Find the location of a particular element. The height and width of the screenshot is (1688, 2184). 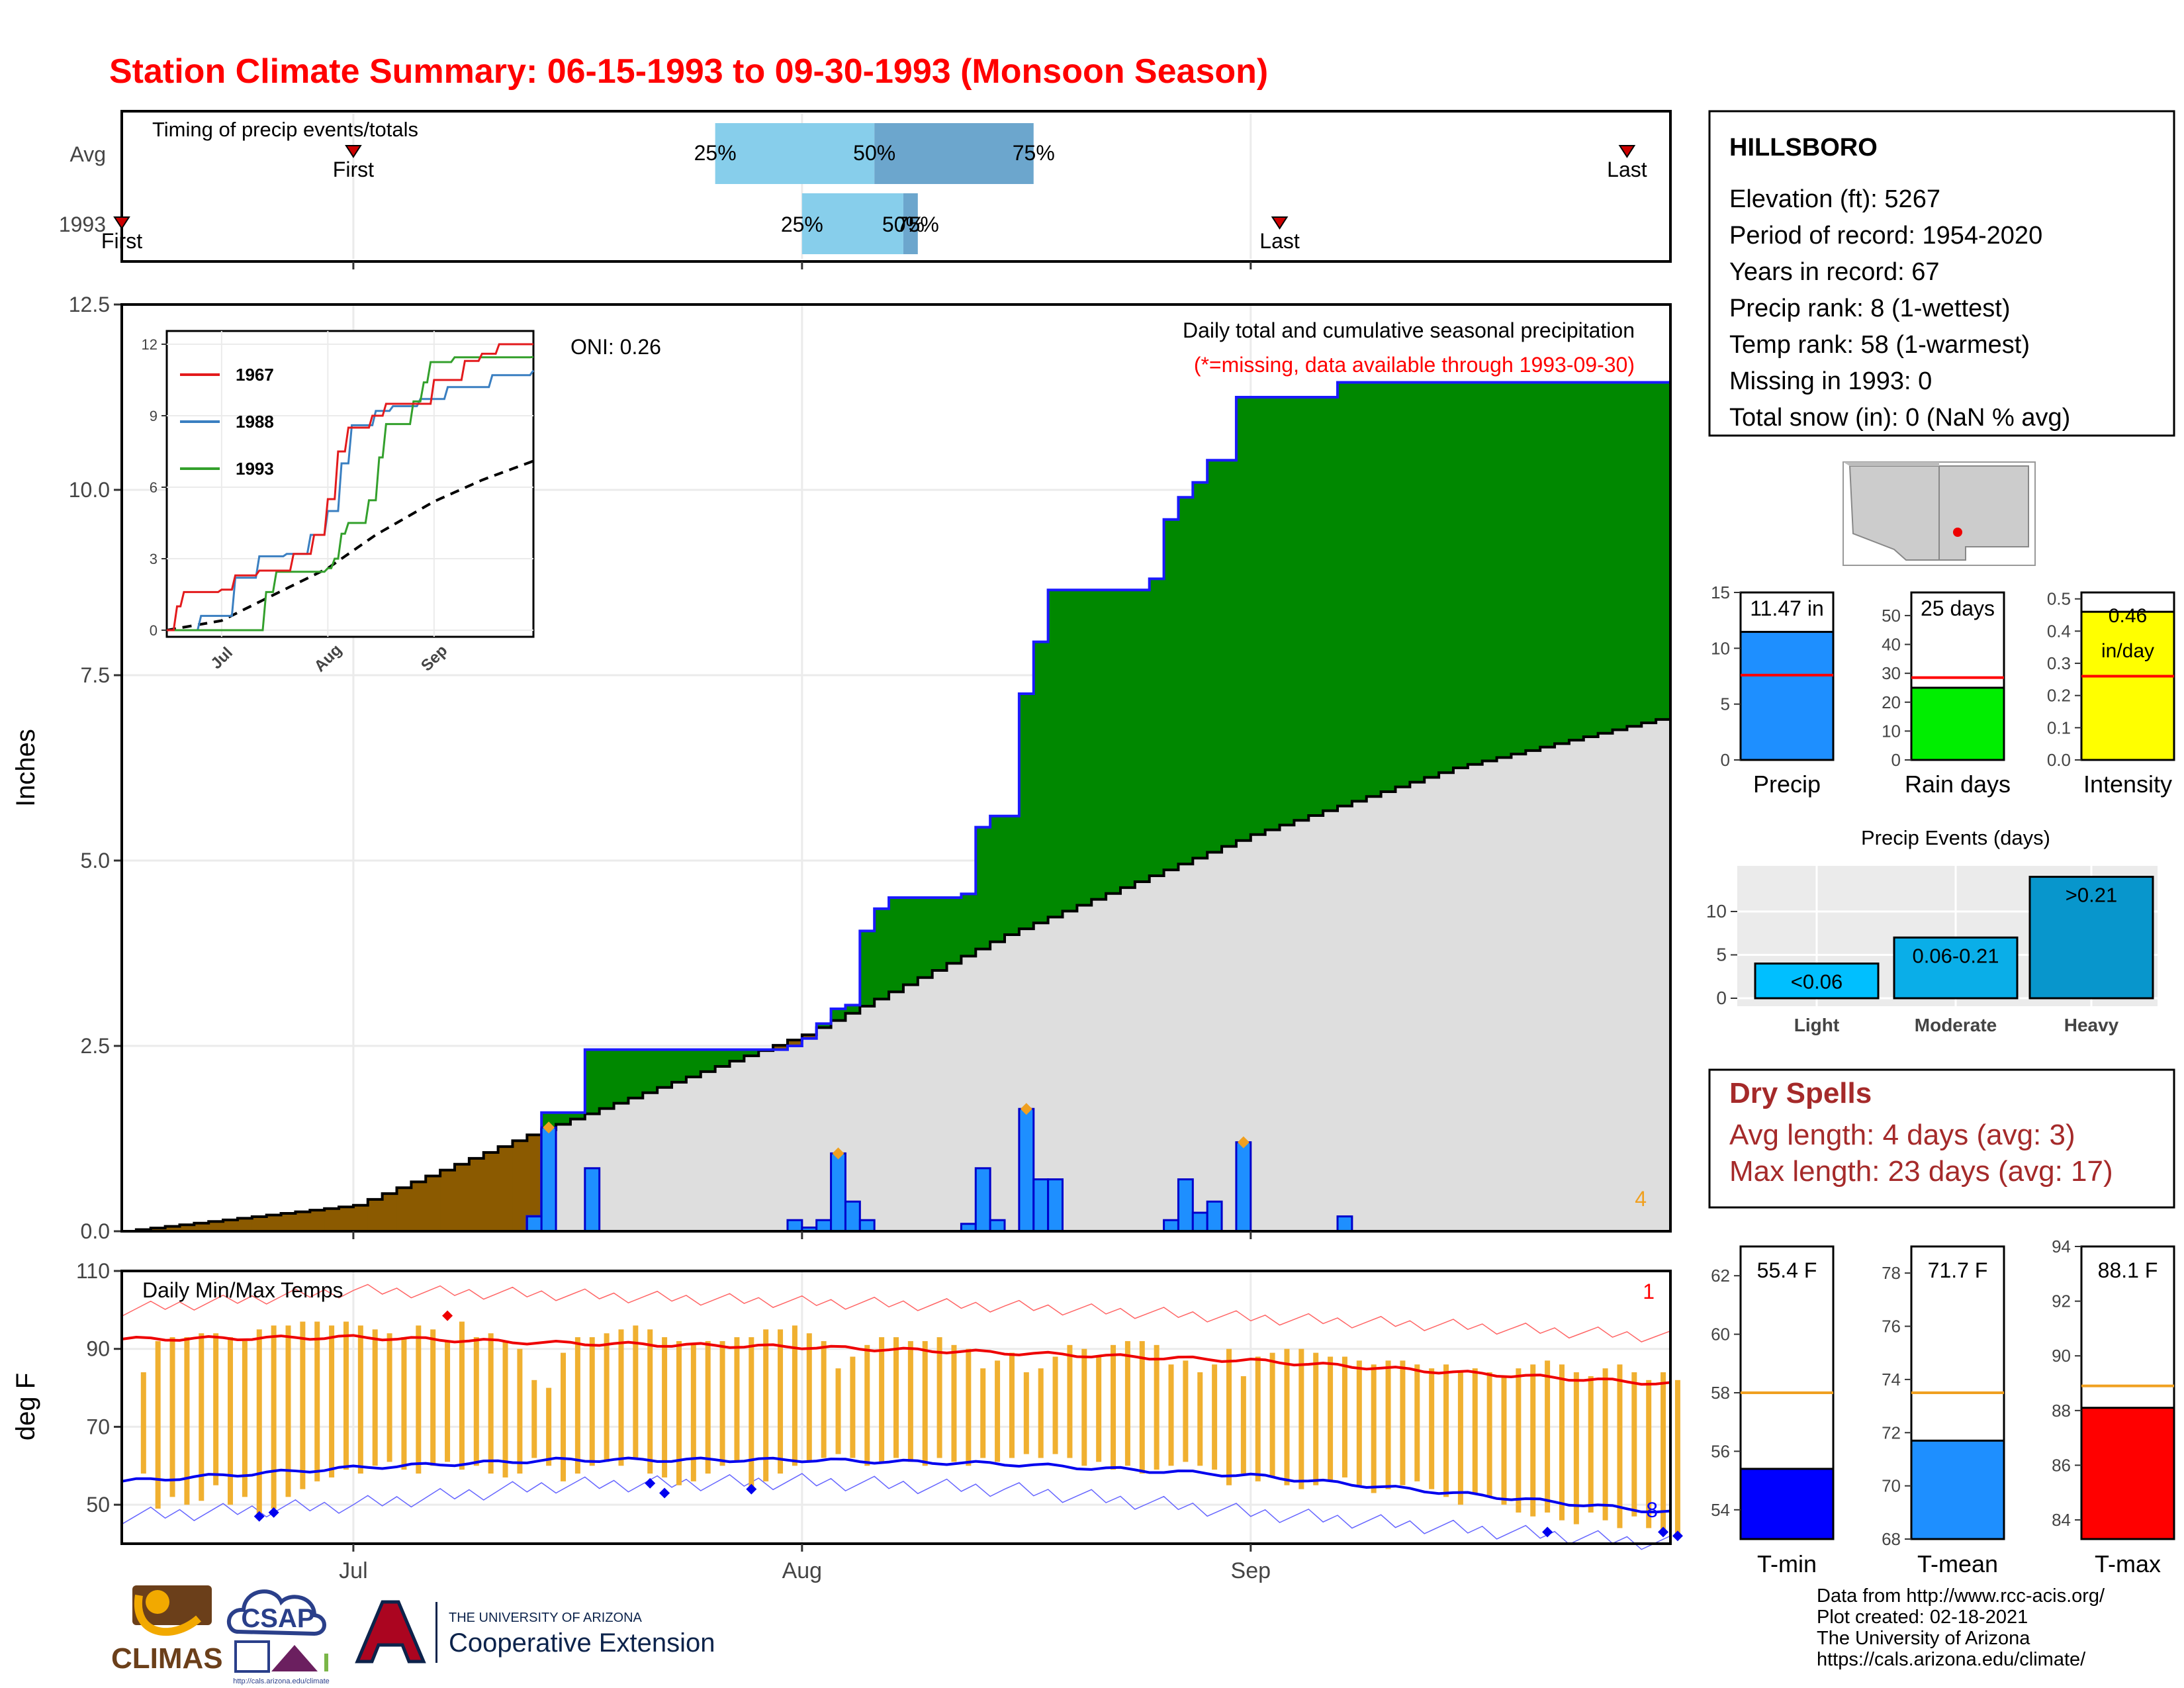

locator-map is located at coordinates (1940, 513).